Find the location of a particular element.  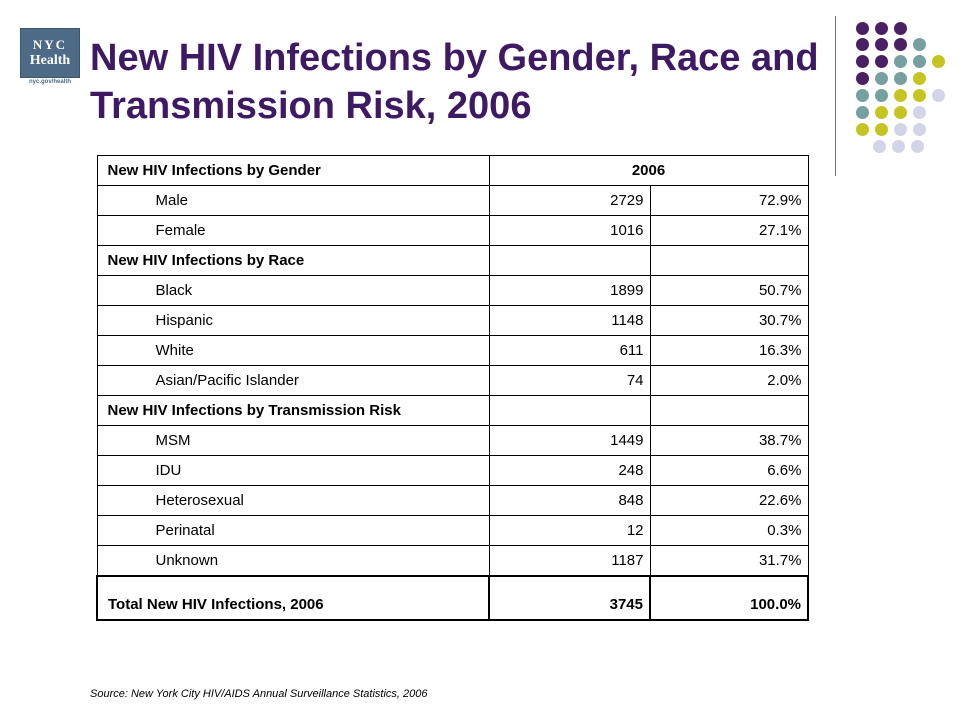

row-label: Heterosexual is located at coordinates (293, 500).